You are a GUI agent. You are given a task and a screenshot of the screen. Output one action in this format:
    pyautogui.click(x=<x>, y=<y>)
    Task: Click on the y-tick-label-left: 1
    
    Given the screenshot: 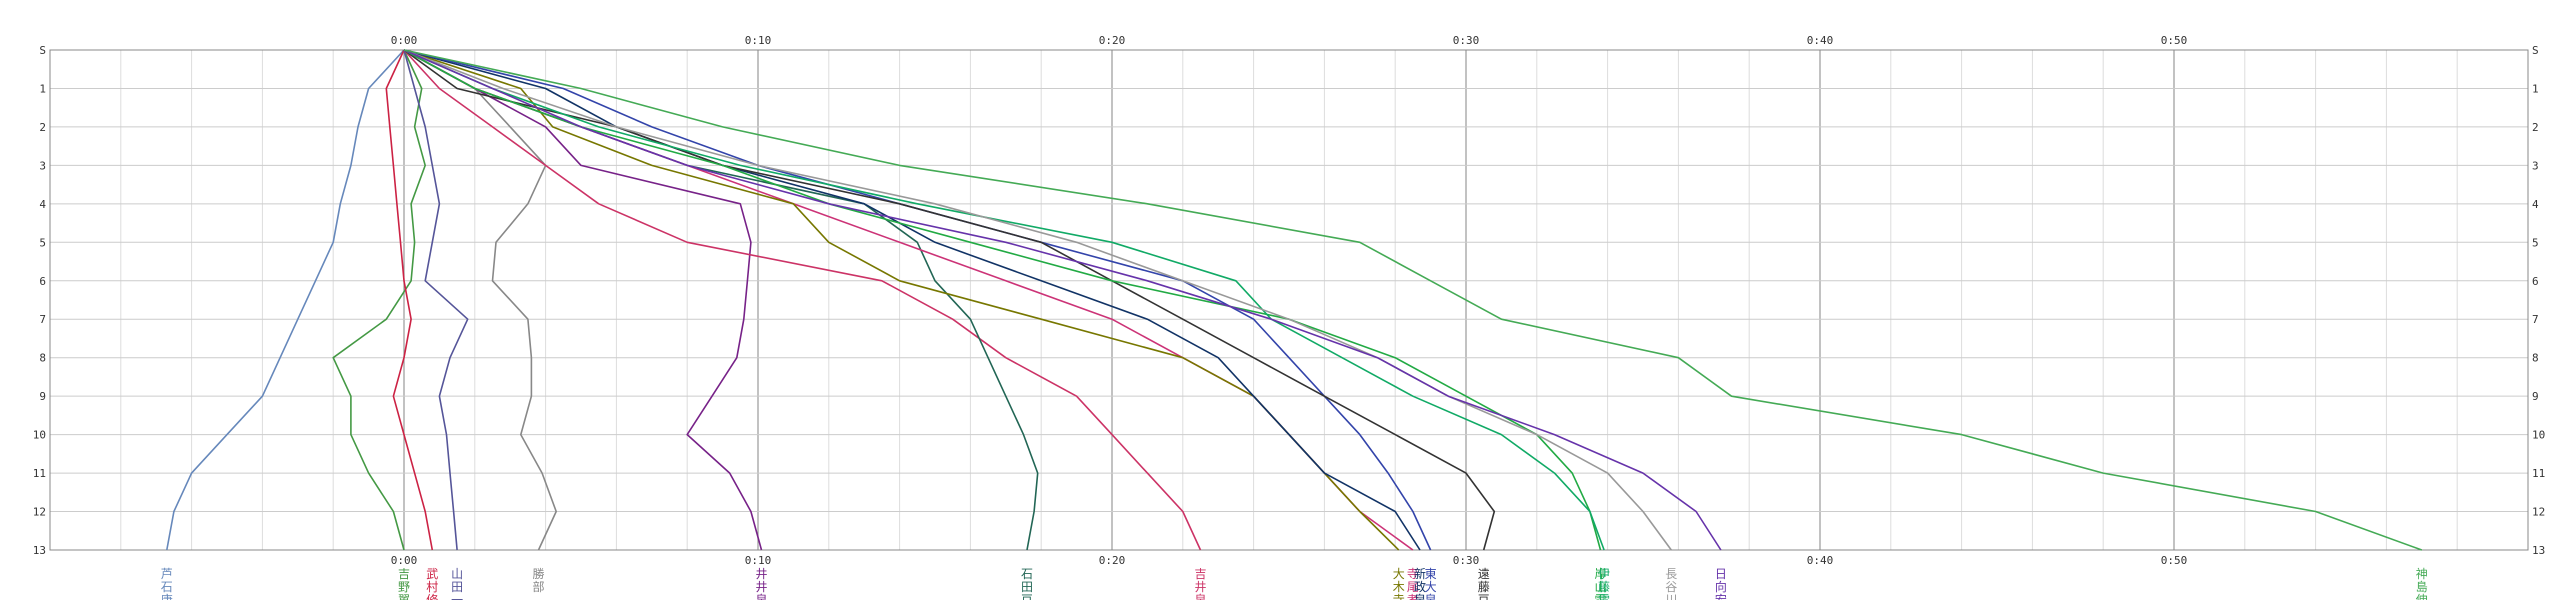 What is the action you would take?
    pyautogui.click(x=42, y=88)
    